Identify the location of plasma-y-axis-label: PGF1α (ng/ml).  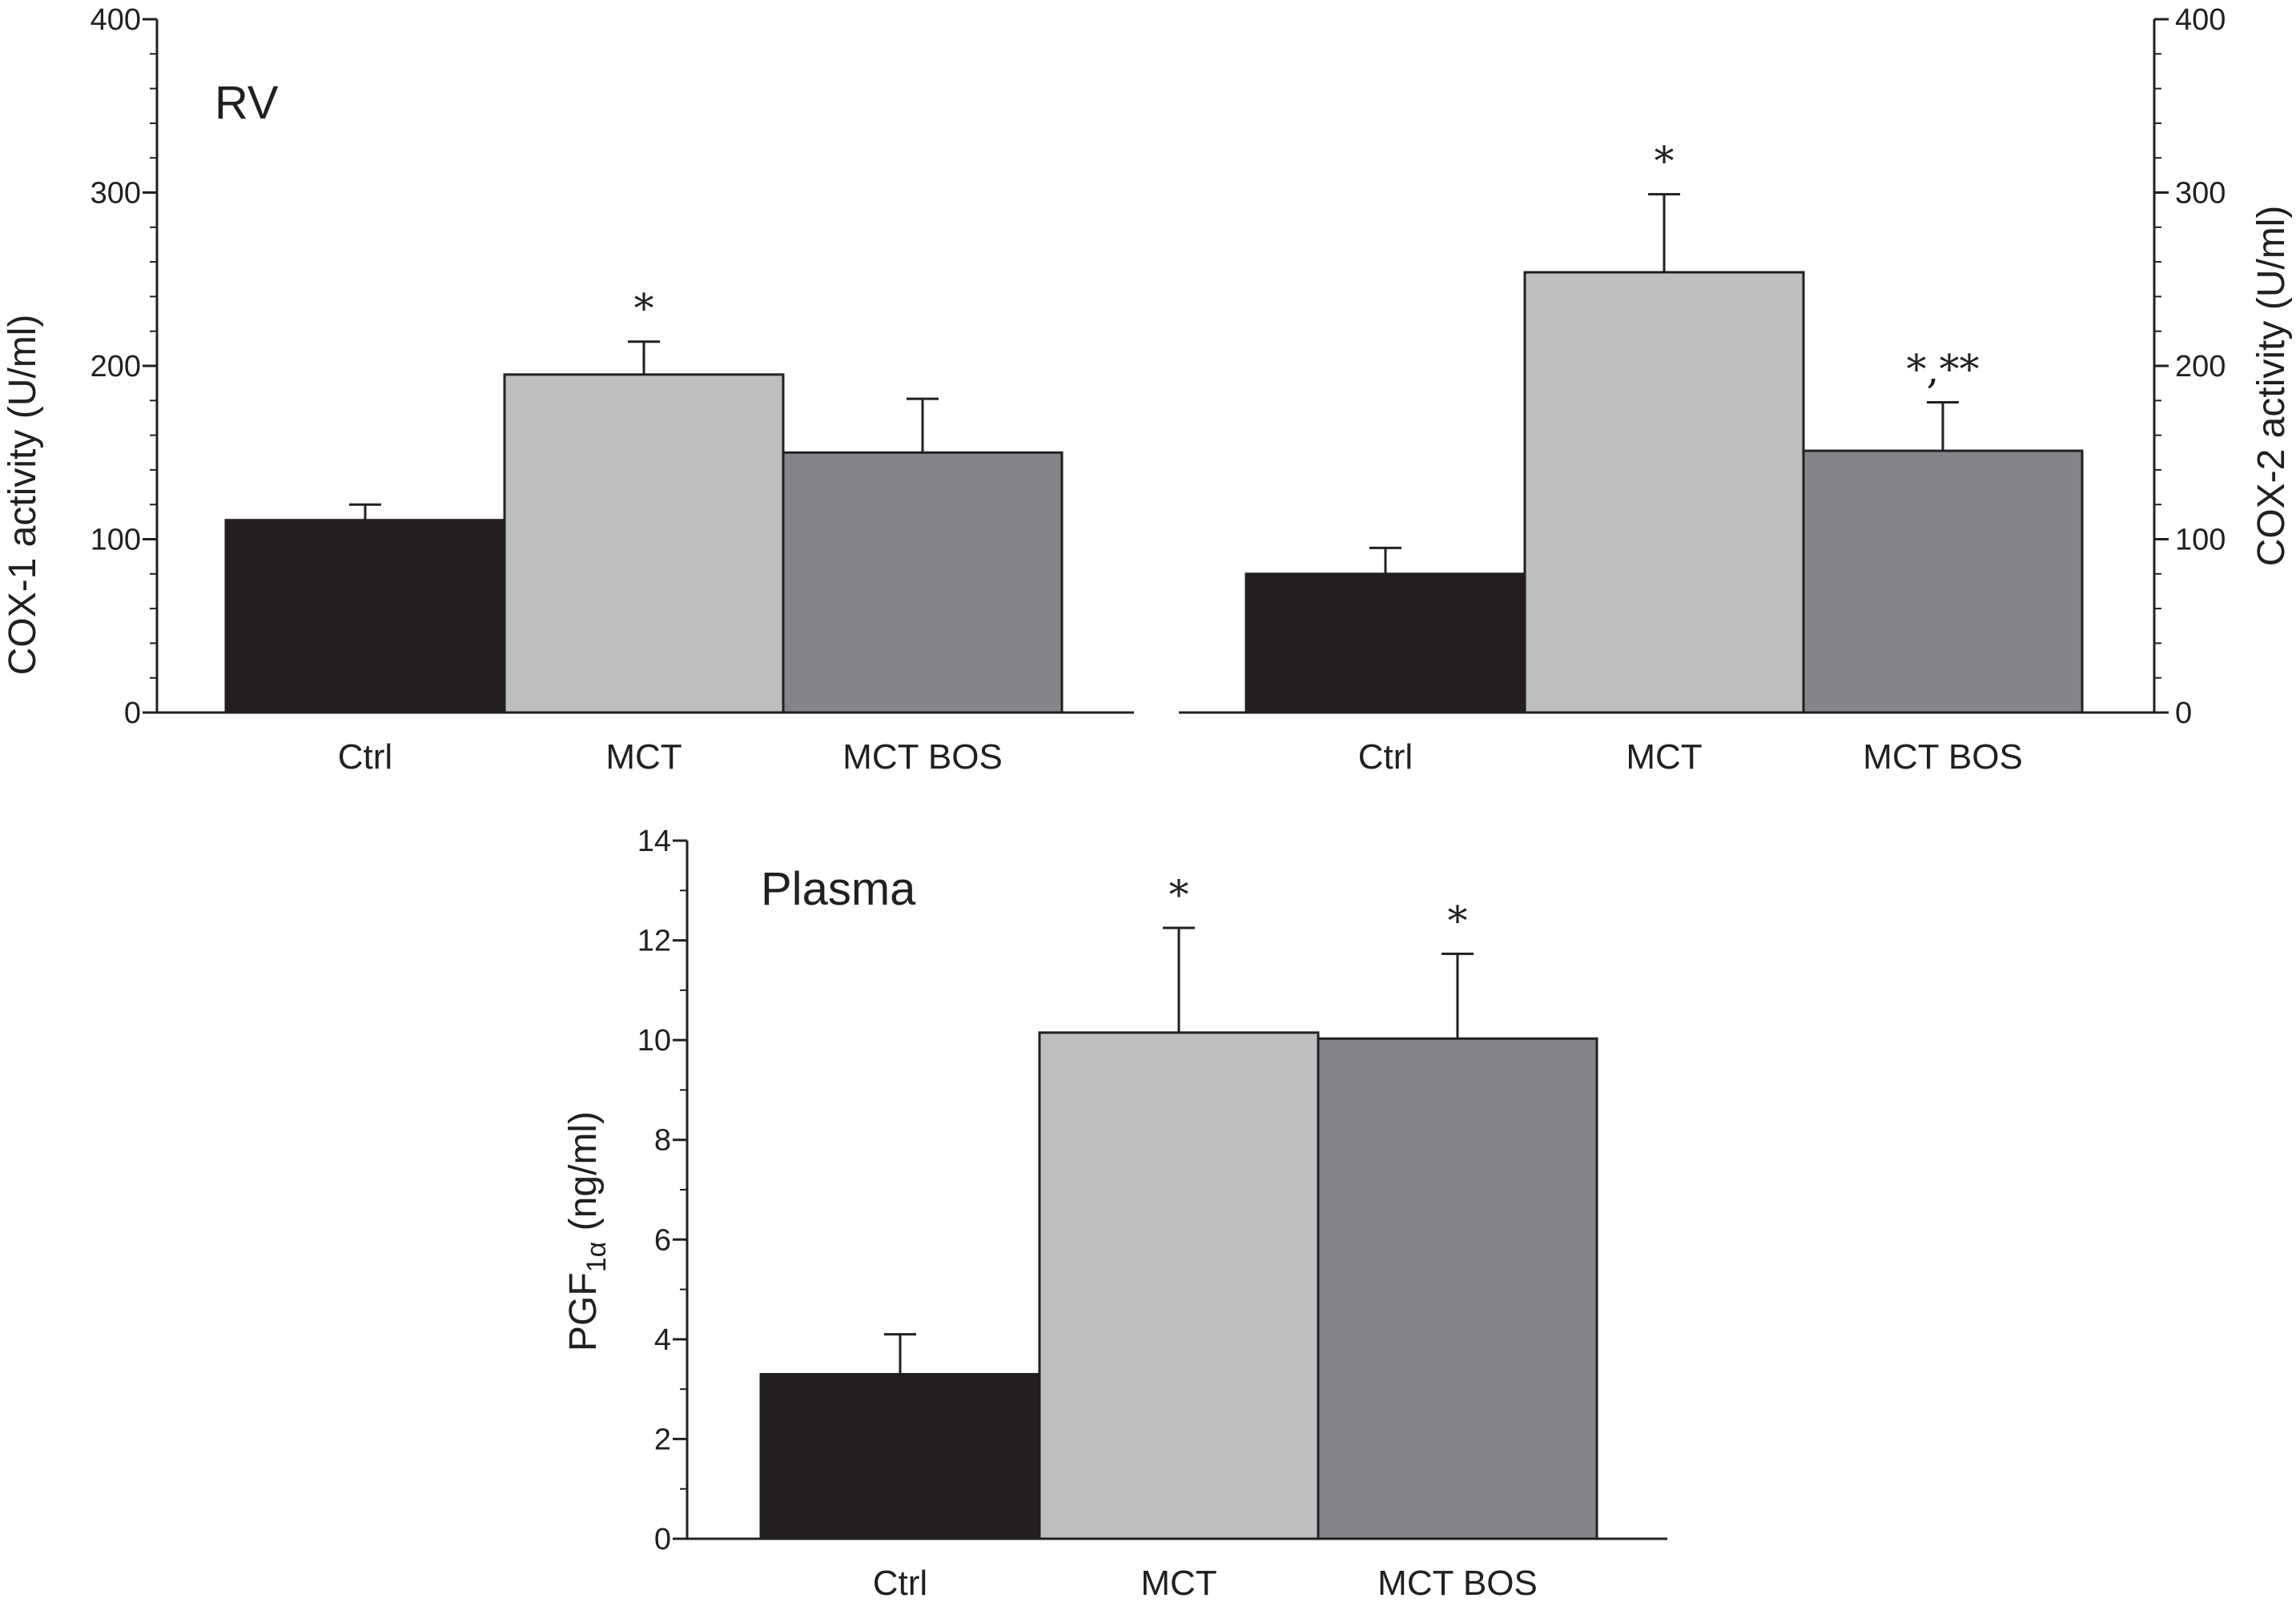
(587, 1231).